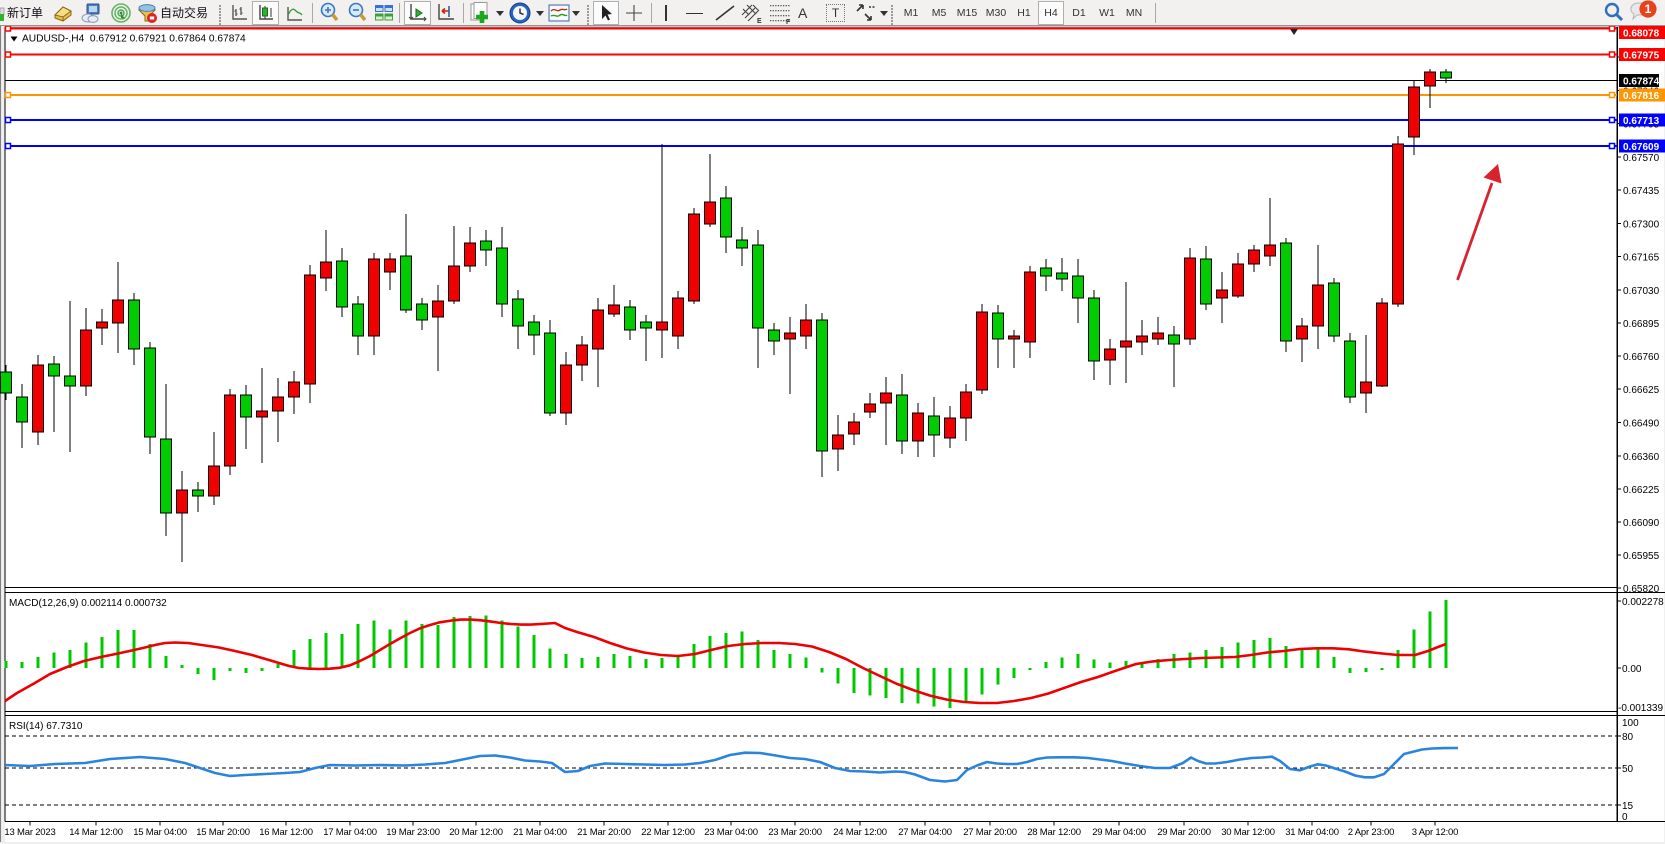 This screenshot has width=1665, height=844. Describe the element at coordinates (1628, 737) in the screenshot. I see `svg-text: 80` at that location.